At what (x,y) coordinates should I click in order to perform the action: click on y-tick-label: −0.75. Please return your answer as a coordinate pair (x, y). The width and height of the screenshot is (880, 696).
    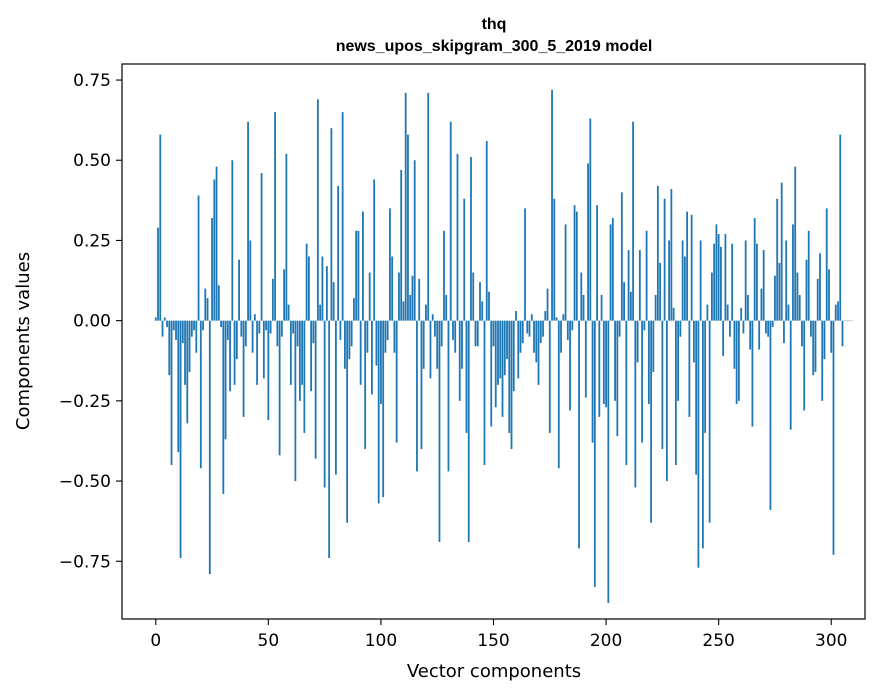
    Looking at the image, I should click on (85, 562).